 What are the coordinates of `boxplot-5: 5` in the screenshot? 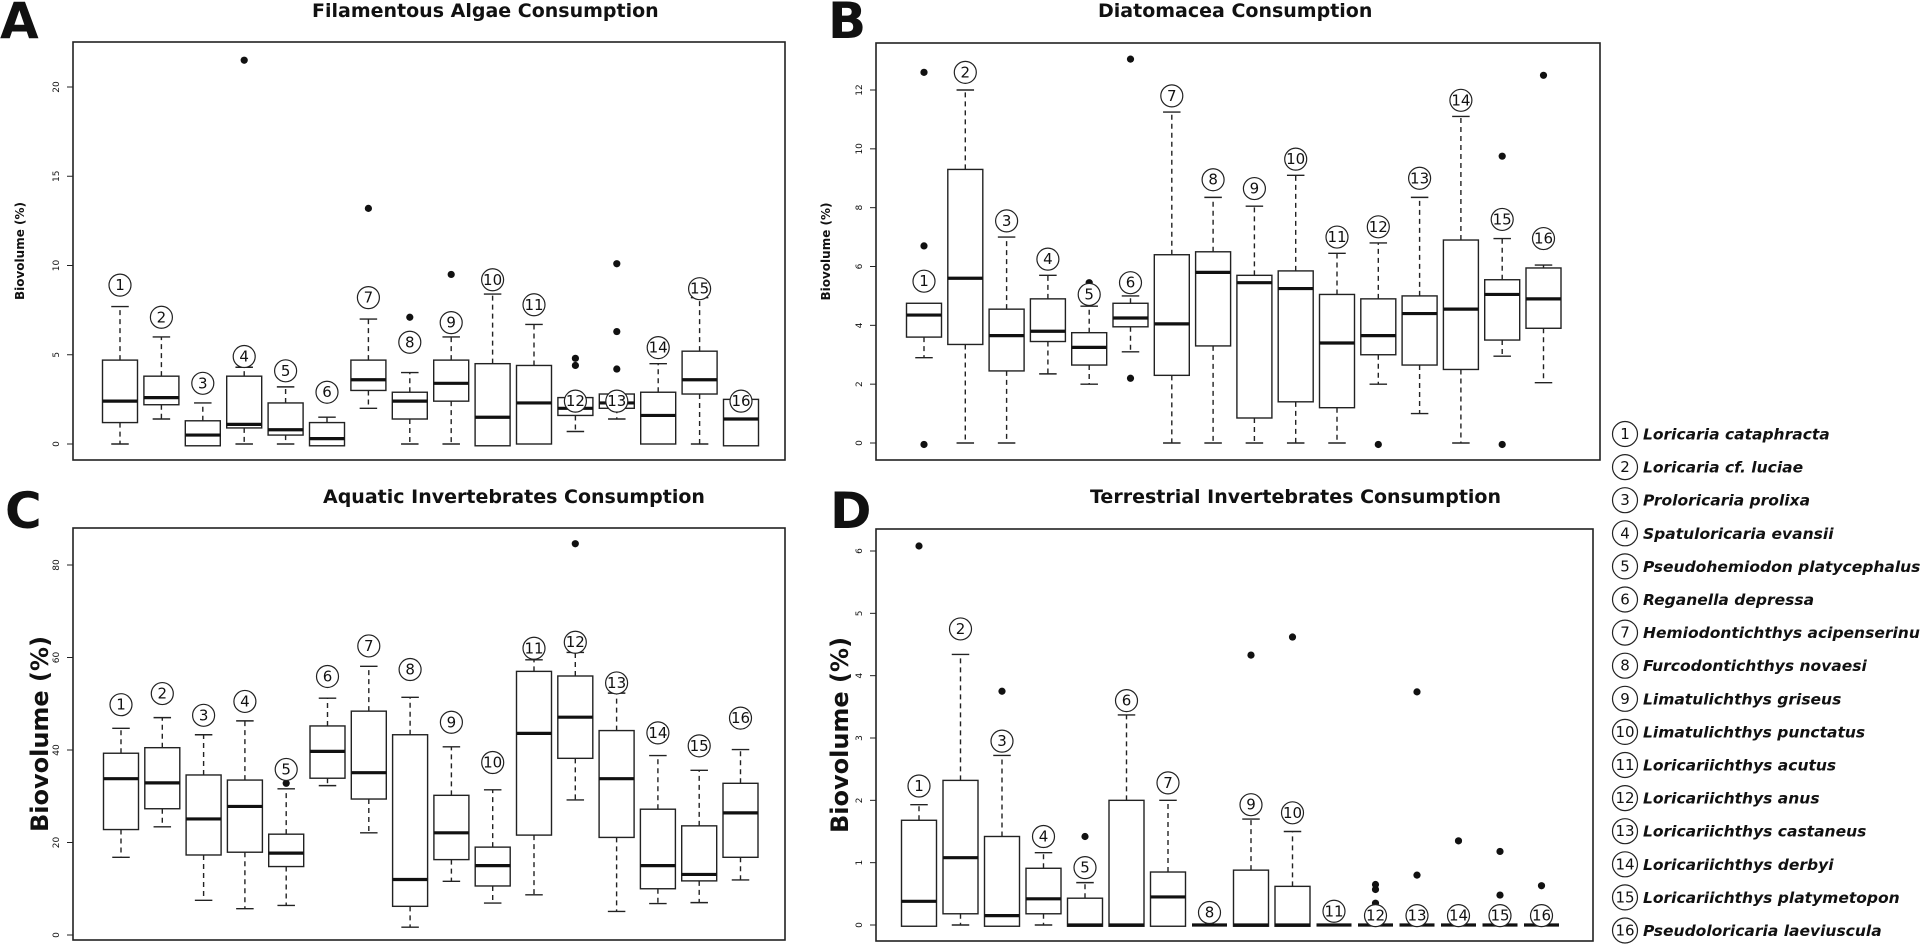 It's located at (1089, 332).